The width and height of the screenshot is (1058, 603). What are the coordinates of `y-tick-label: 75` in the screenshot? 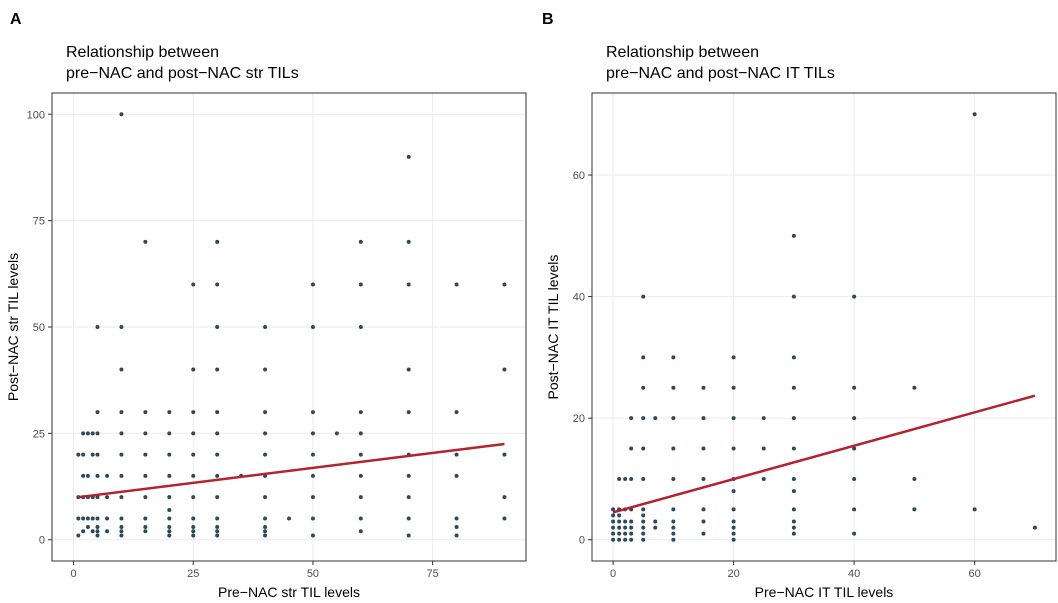 It's located at (39, 222).